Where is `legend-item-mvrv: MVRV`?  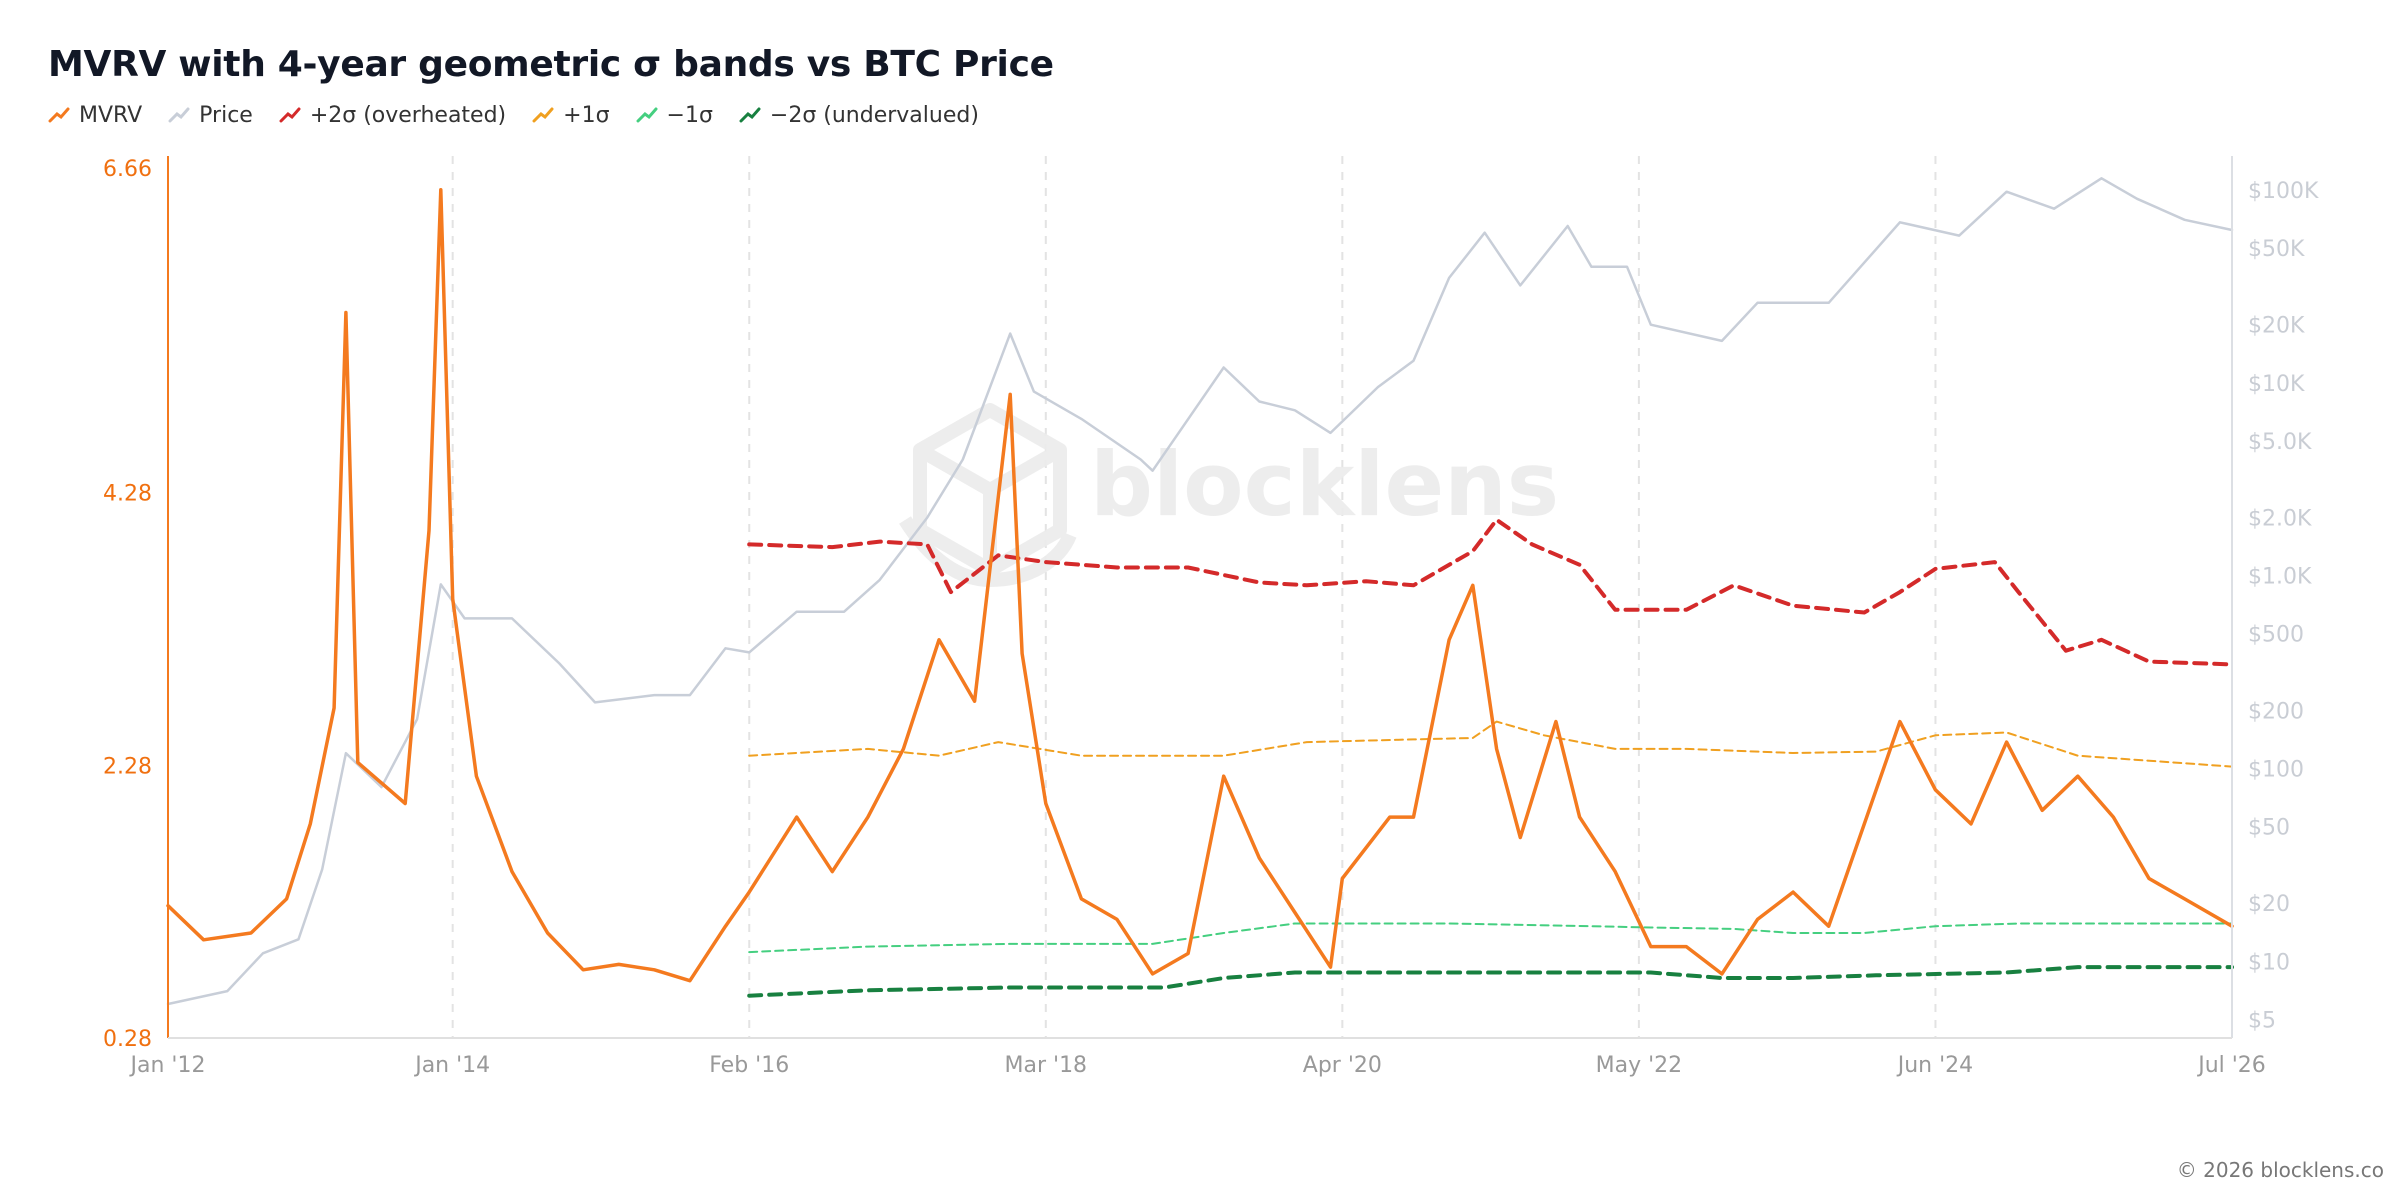
legend-item-mvrv: MVRV is located at coordinates (95, 115).